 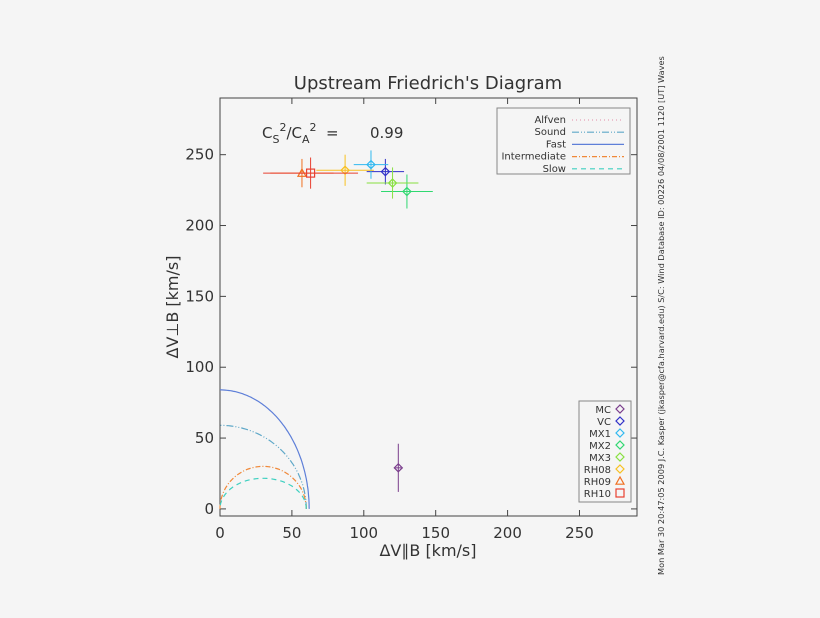 I want to click on points-legend-label: MX2, so click(x=600, y=446).